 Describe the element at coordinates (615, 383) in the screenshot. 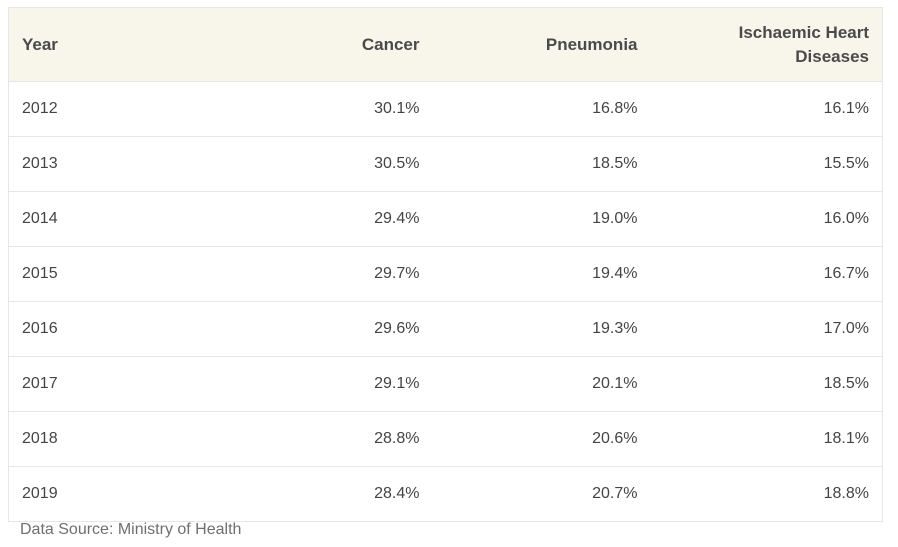

I see `cell-value: 20.1%` at that location.